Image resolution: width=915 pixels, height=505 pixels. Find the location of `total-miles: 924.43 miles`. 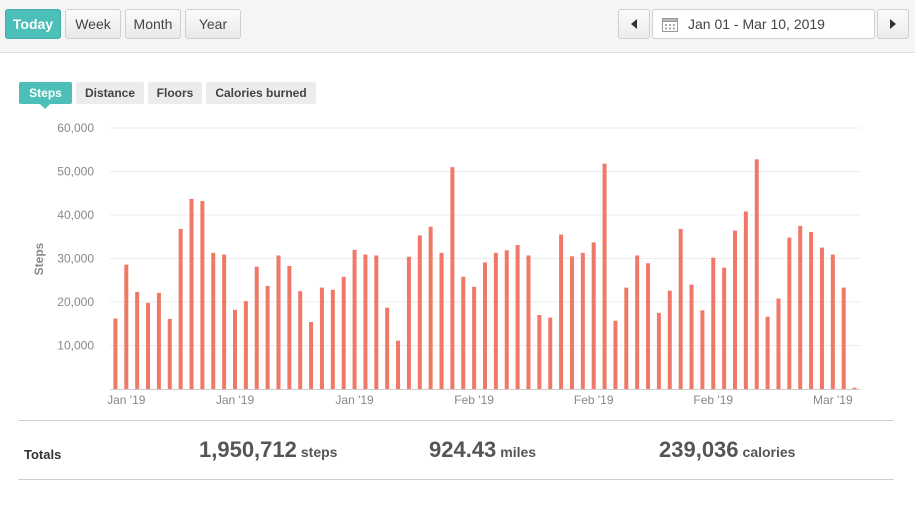

total-miles: 924.43 miles is located at coordinates (482, 450).